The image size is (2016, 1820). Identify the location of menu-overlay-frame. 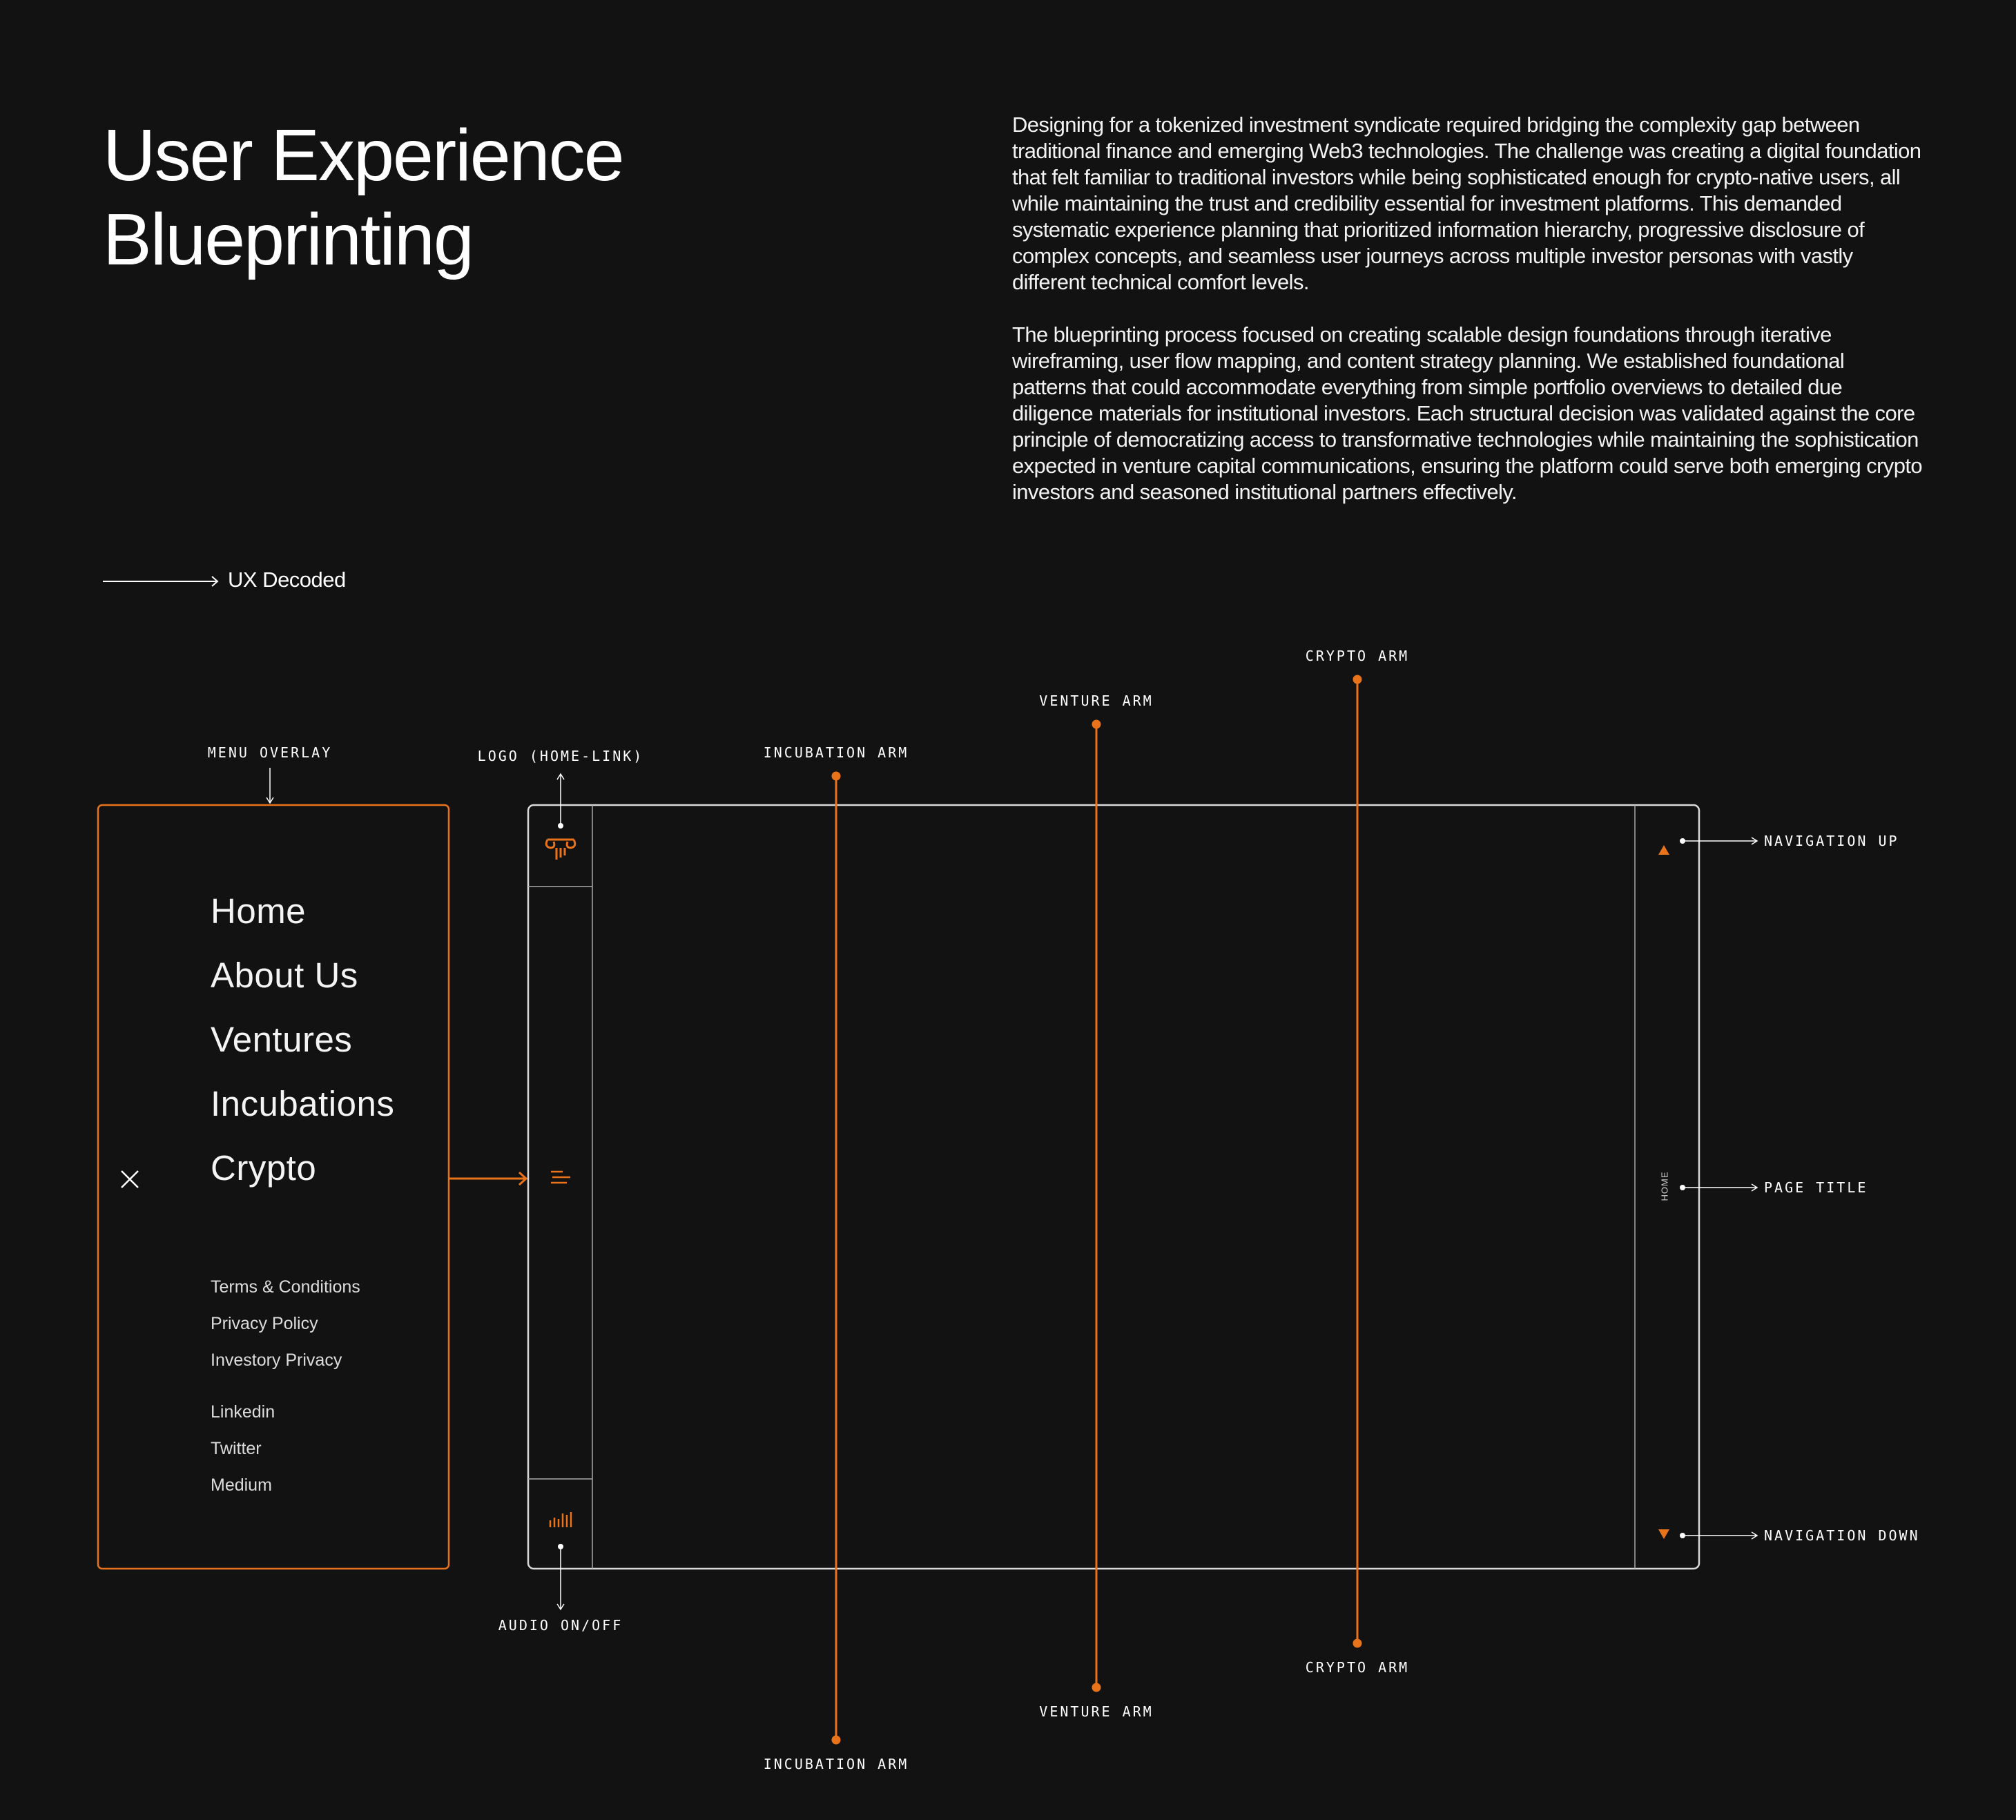
(273, 1187).